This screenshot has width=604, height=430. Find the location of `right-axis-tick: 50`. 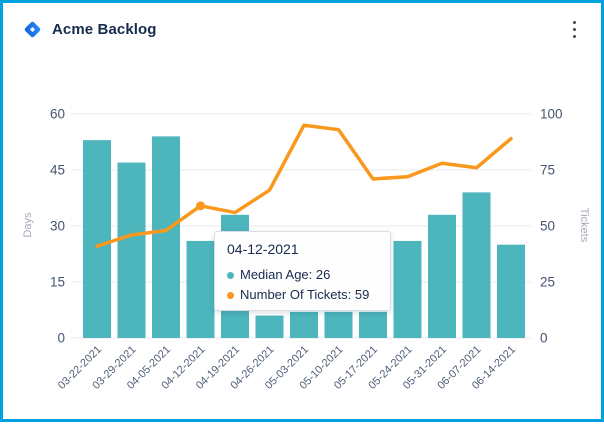

right-axis-tick: 50 is located at coordinates (547, 226).